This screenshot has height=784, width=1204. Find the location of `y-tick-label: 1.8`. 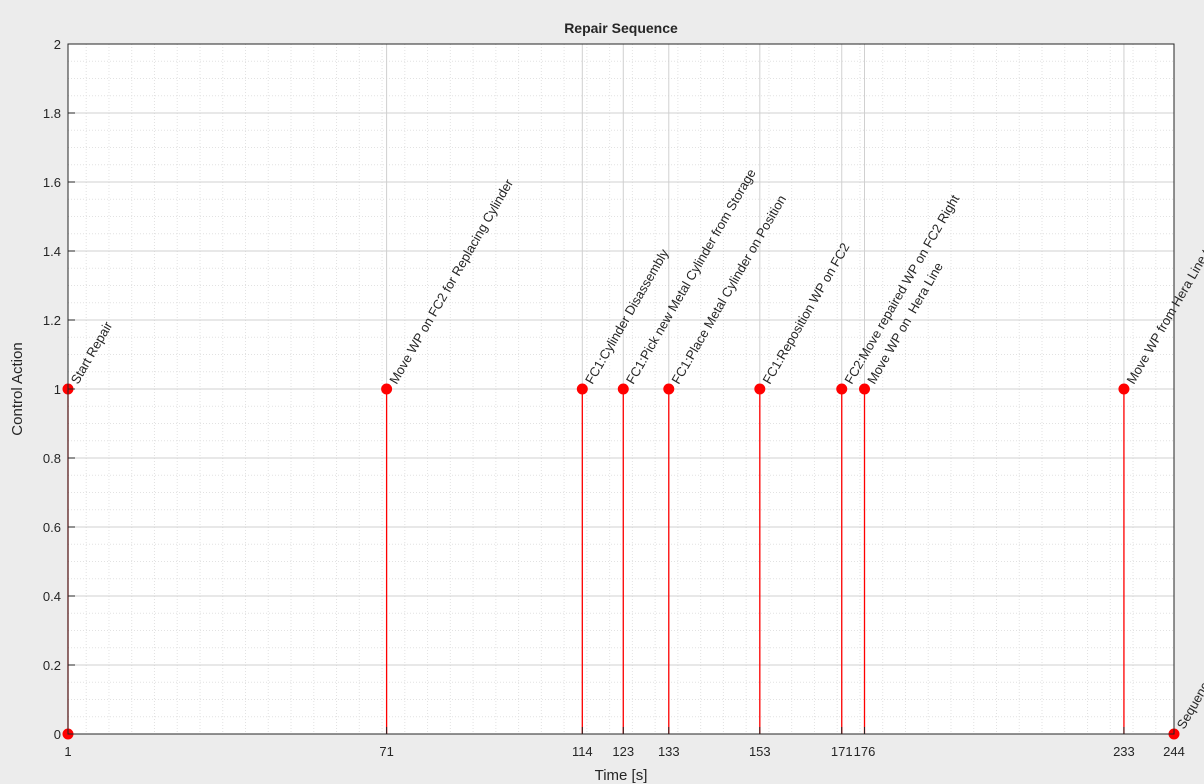

y-tick-label: 1.8 is located at coordinates (52, 113).